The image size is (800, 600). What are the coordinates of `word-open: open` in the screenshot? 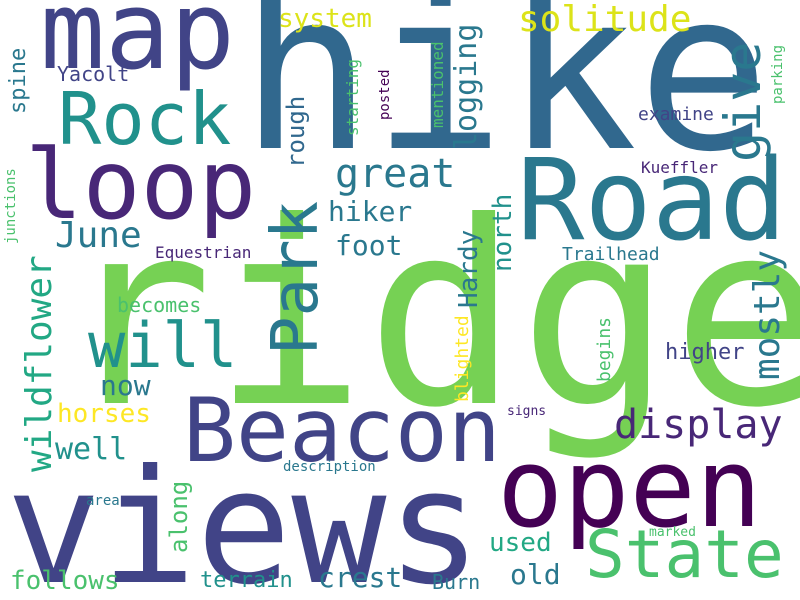 It's located at (629, 488).